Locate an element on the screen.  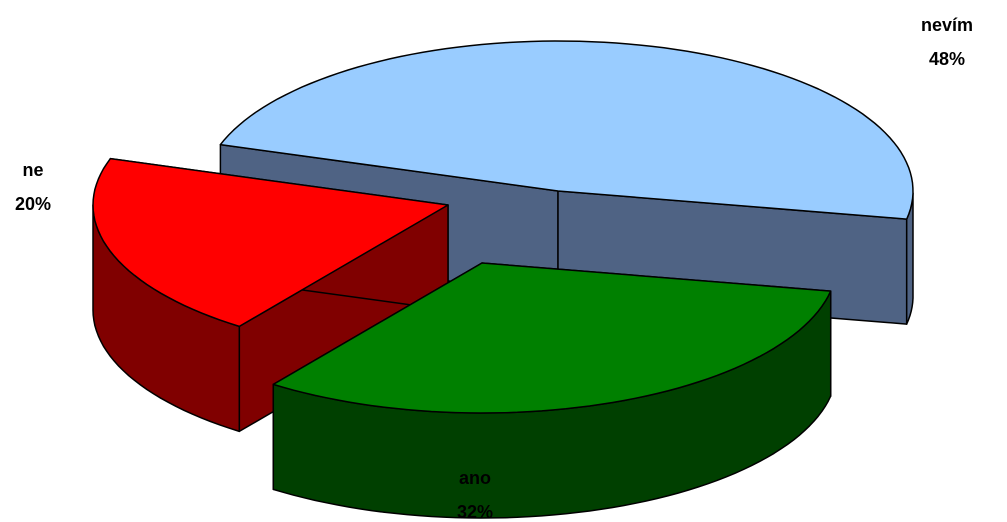
label-value-ano: 32% is located at coordinates (475, 512).